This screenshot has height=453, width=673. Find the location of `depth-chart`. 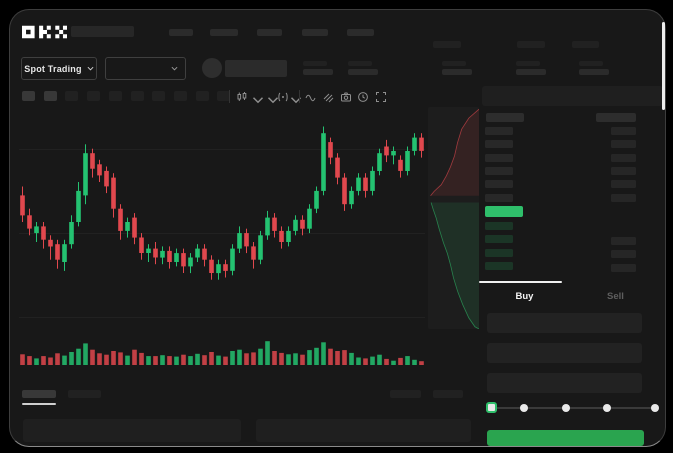

depth-chart is located at coordinates (453, 218).